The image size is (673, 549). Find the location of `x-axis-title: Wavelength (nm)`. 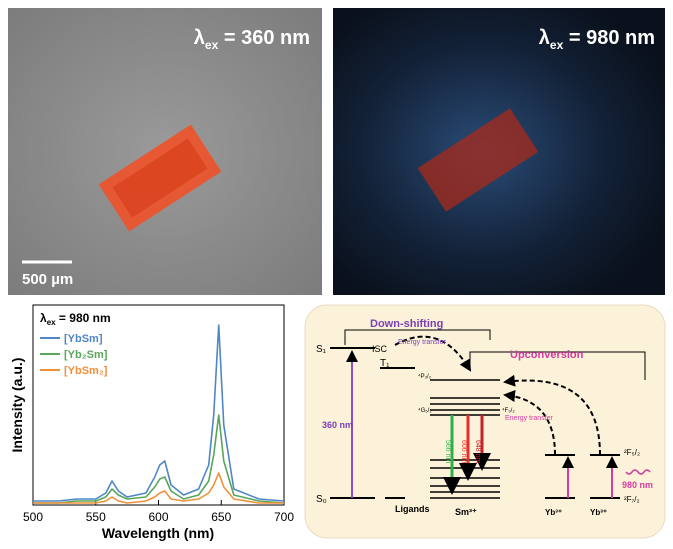

x-axis-title: Wavelength (nm) is located at coordinates (158, 533).